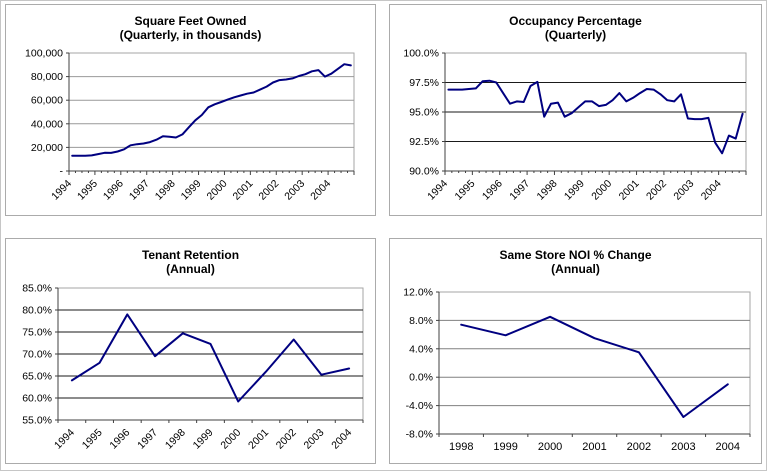 The width and height of the screenshot is (767, 471). What do you see at coordinates (47, 77) in the screenshot?
I see `svg-text: 80,000` at bounding box center [47, 77].